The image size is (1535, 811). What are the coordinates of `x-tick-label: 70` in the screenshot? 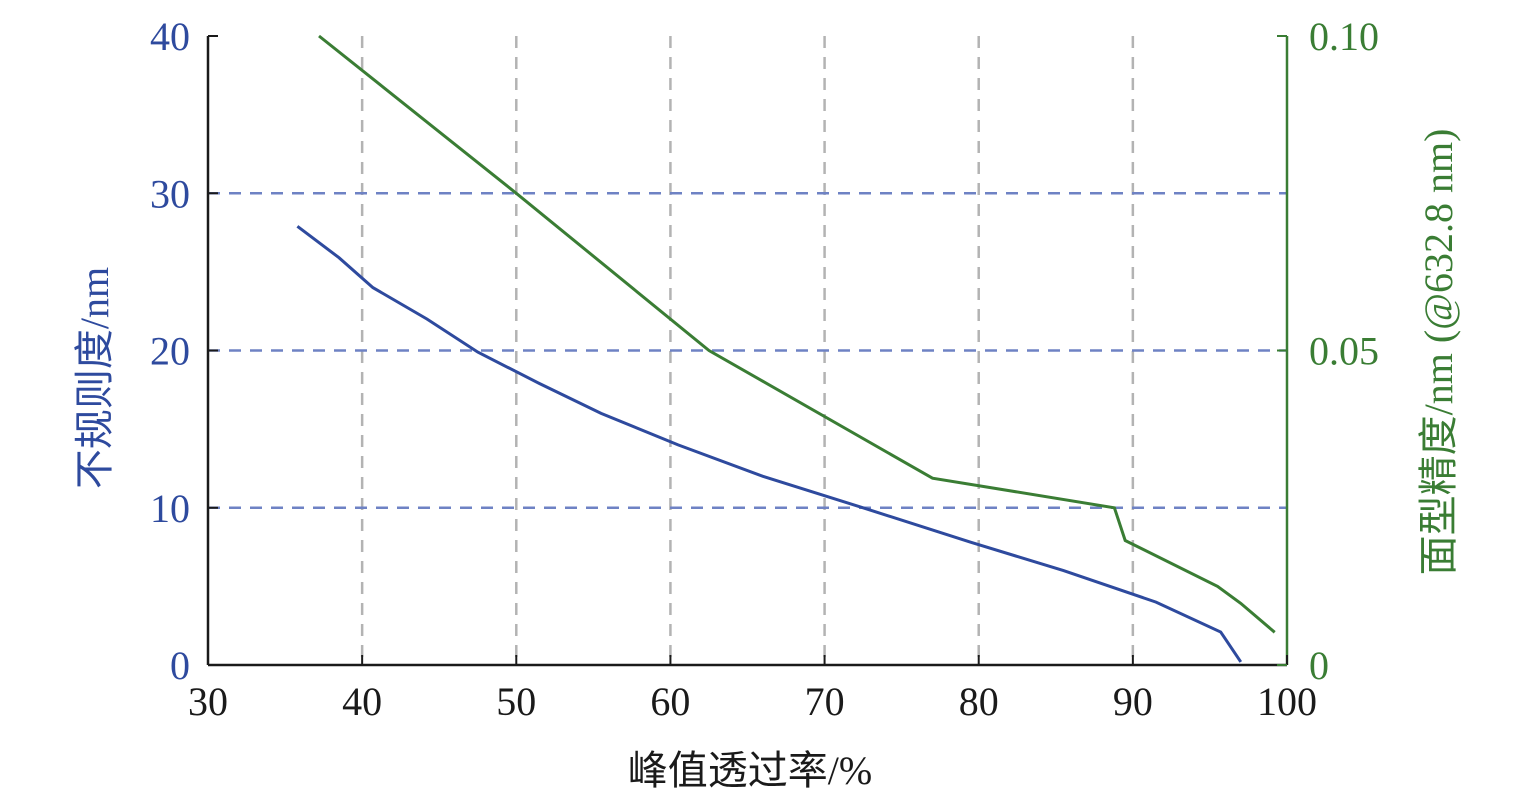 It's located at (825, 701).